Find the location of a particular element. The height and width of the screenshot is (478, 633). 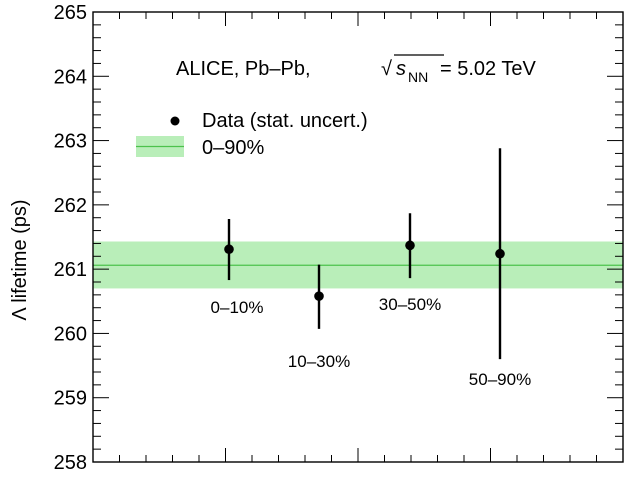

y-tick-label: 265 is located at coordinates (70, 13).